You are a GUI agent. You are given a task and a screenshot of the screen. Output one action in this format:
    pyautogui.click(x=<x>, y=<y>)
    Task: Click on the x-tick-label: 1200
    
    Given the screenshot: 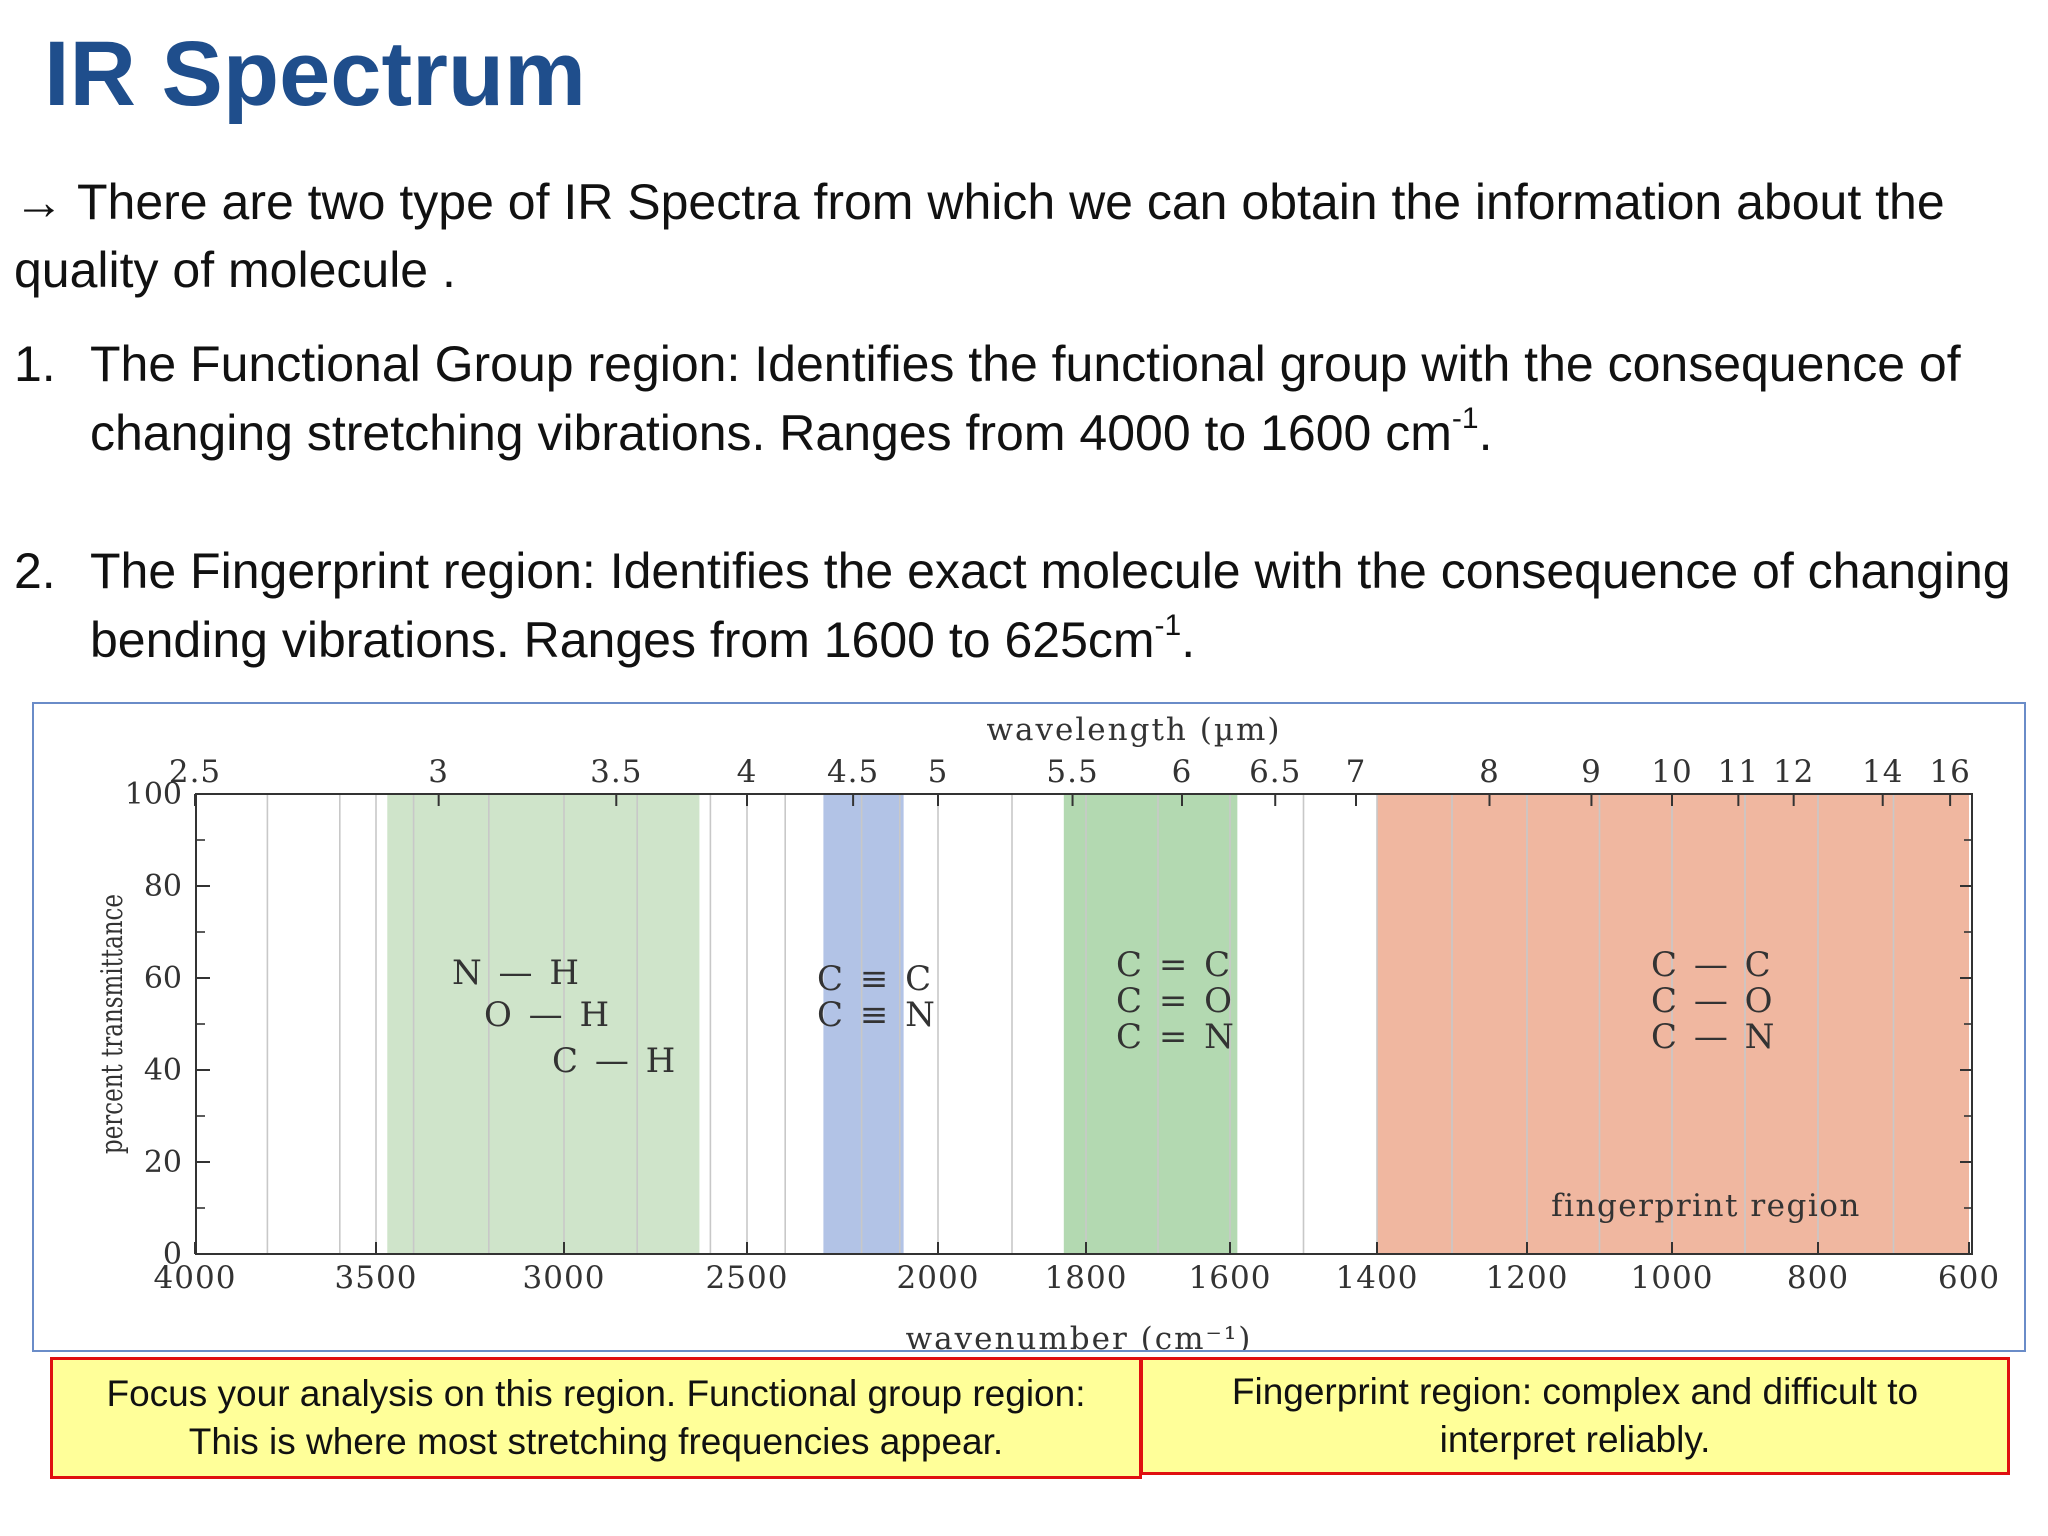 What is the action you would take?
    pyautogui.click(x=1527, y=1278)
    